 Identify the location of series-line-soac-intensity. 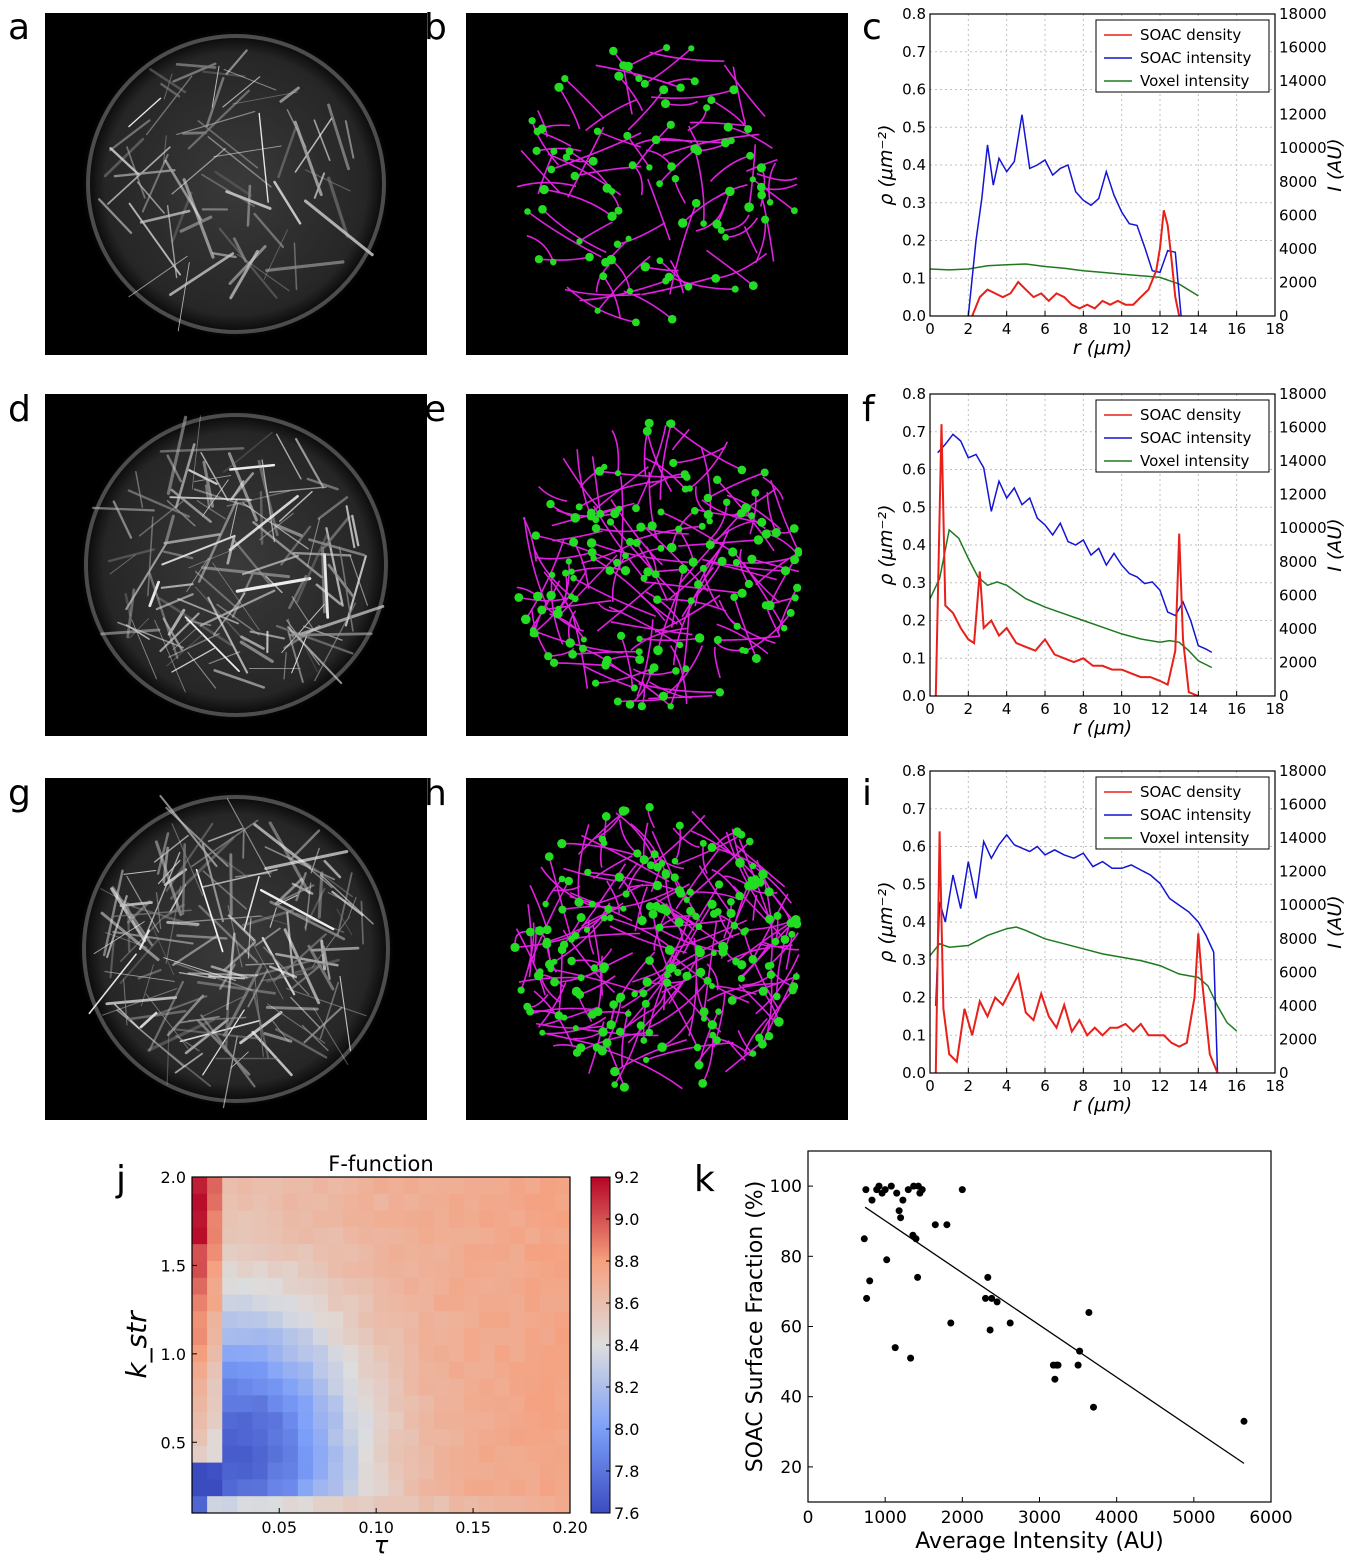
(1074, 215).